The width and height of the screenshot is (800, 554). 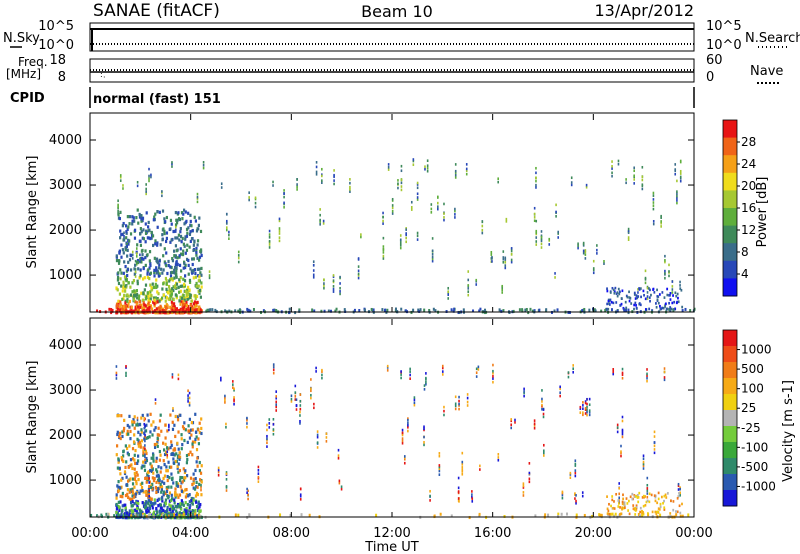 I want to click on colorbar-tick-label: 4, so click(x=745, y=274).